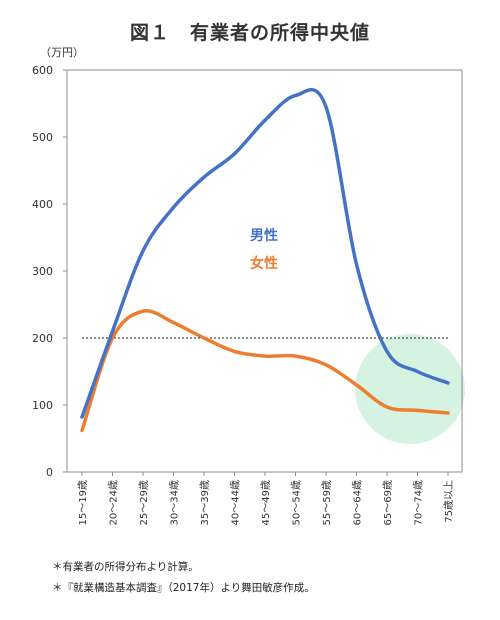 This screenshot has height=620, width=500. Describe the element at coordinates (49, 472) in the screenshot. I see `y-tick-label: 0` at that location.